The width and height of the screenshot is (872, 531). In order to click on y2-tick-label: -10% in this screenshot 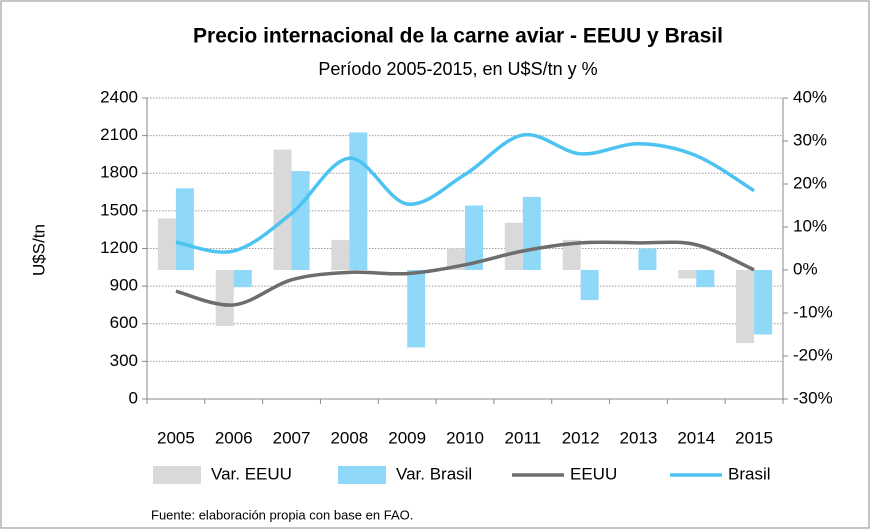, I will do `click(813, 311)`.